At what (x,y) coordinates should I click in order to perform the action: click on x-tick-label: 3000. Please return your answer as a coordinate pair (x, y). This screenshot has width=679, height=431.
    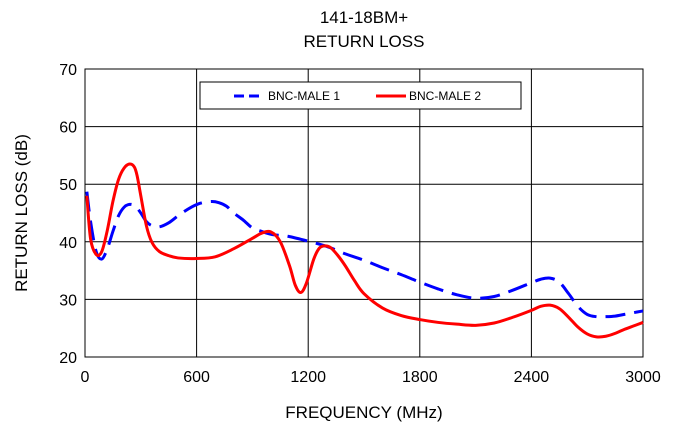
    Looking at the image, I should click on (643, 377).